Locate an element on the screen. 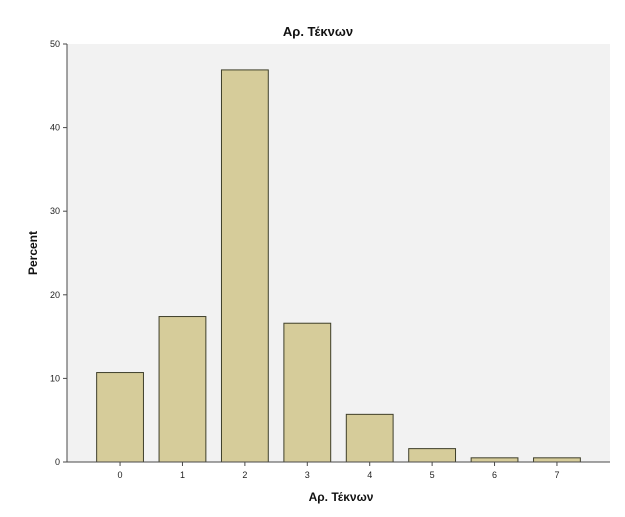 This screenshot has height=517, width=625. x-tick-label: 1 is located at coordinates (182, 475).